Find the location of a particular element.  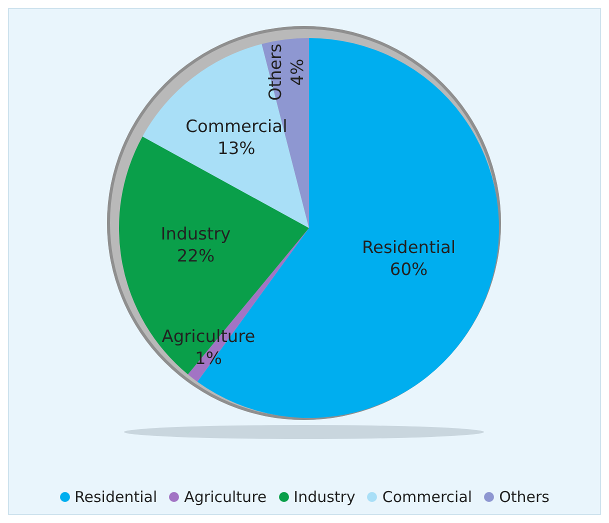

data-label: 60% is located at coordinates (409, 270).